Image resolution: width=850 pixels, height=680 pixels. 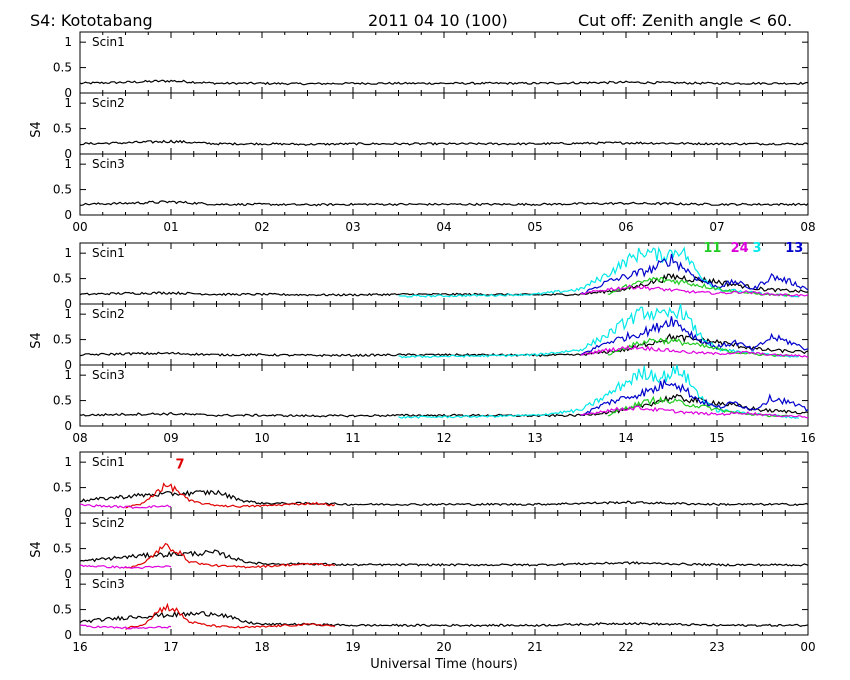 I want to click on cutoff-title: Cut off: Zenith angle < 60., so click(x=685, y=20).